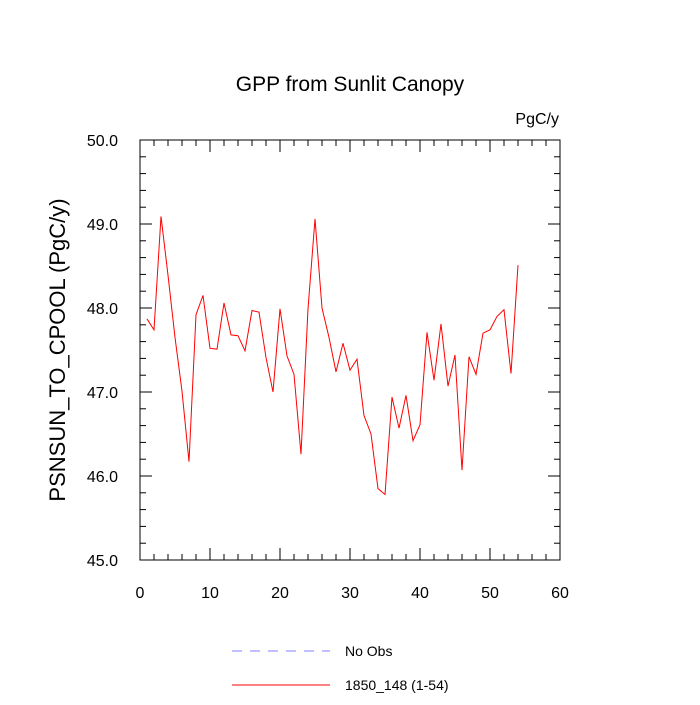  Describe the element at coordinates (102, 225) in the screenshot. I see `y-tick-label: 49.0` at that location.